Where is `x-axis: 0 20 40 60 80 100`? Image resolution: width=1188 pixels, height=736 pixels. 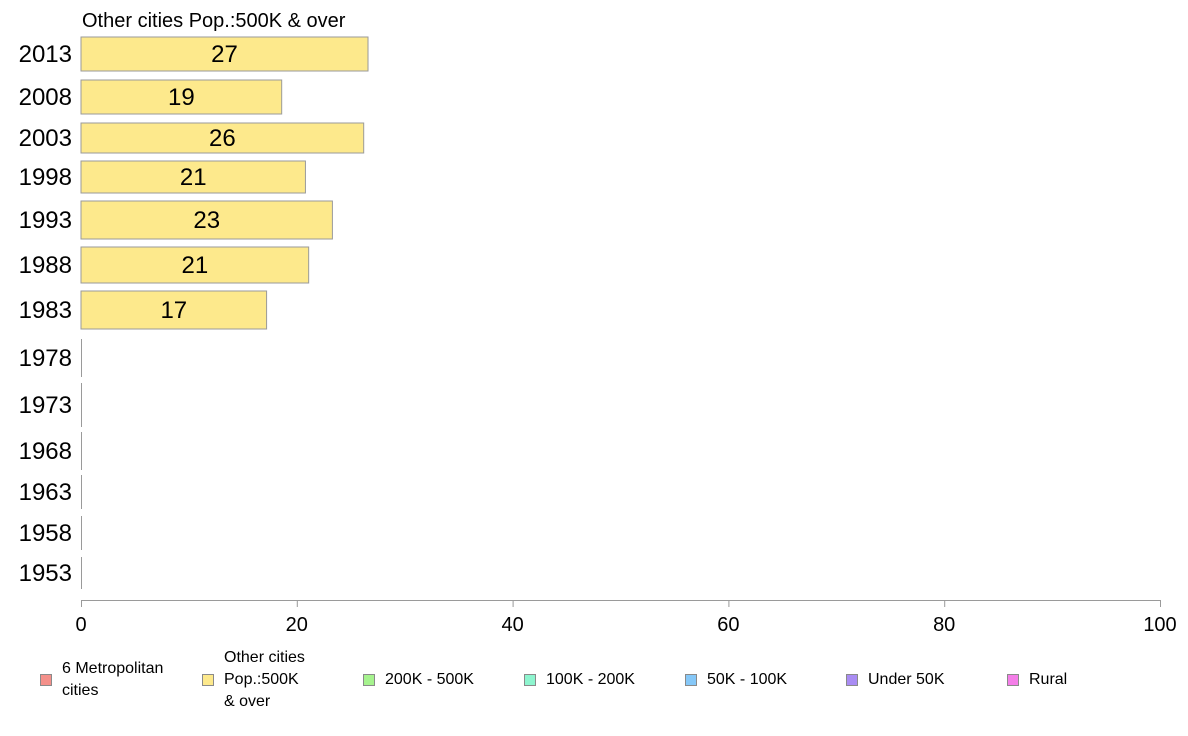
x-axis: 0 20 40 60 80 100 is located at coordinates (626, 618).